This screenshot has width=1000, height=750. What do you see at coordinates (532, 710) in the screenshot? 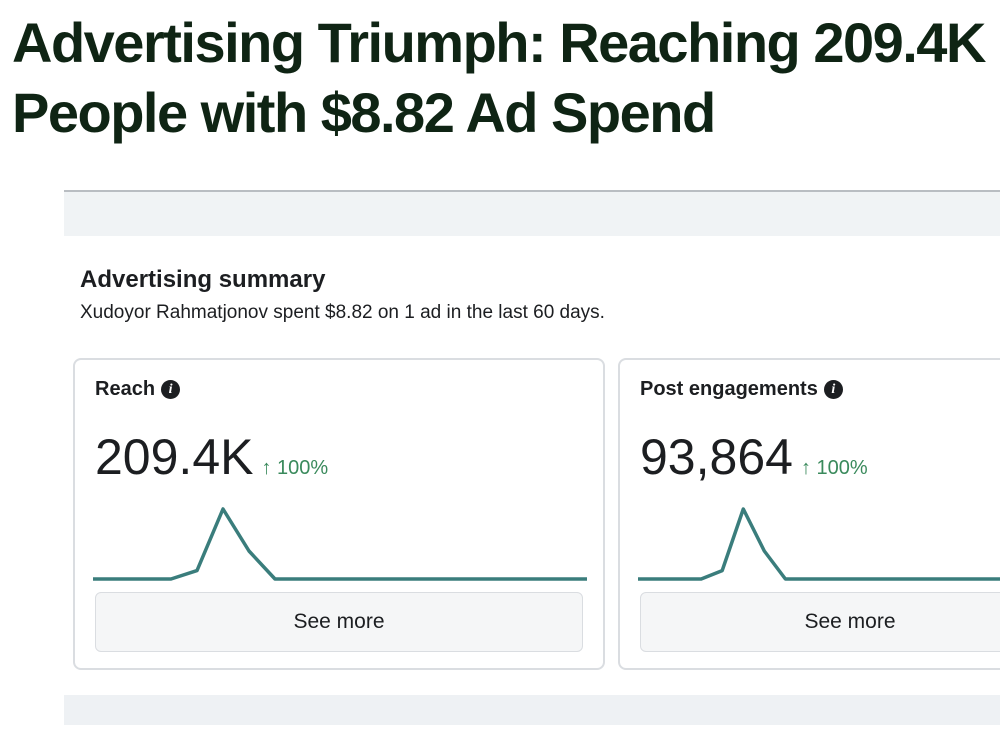
I see `bottom-band` at bounding box center [532, 710].